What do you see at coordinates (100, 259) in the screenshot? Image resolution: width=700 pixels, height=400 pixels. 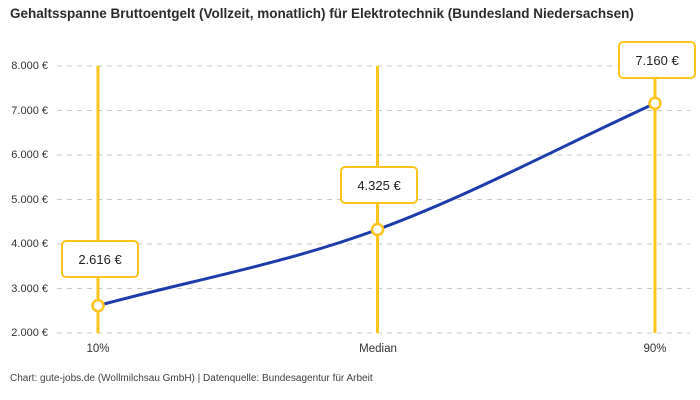 I see `value-label-10pct: 2.616 €` at bounding box center [100, 259].